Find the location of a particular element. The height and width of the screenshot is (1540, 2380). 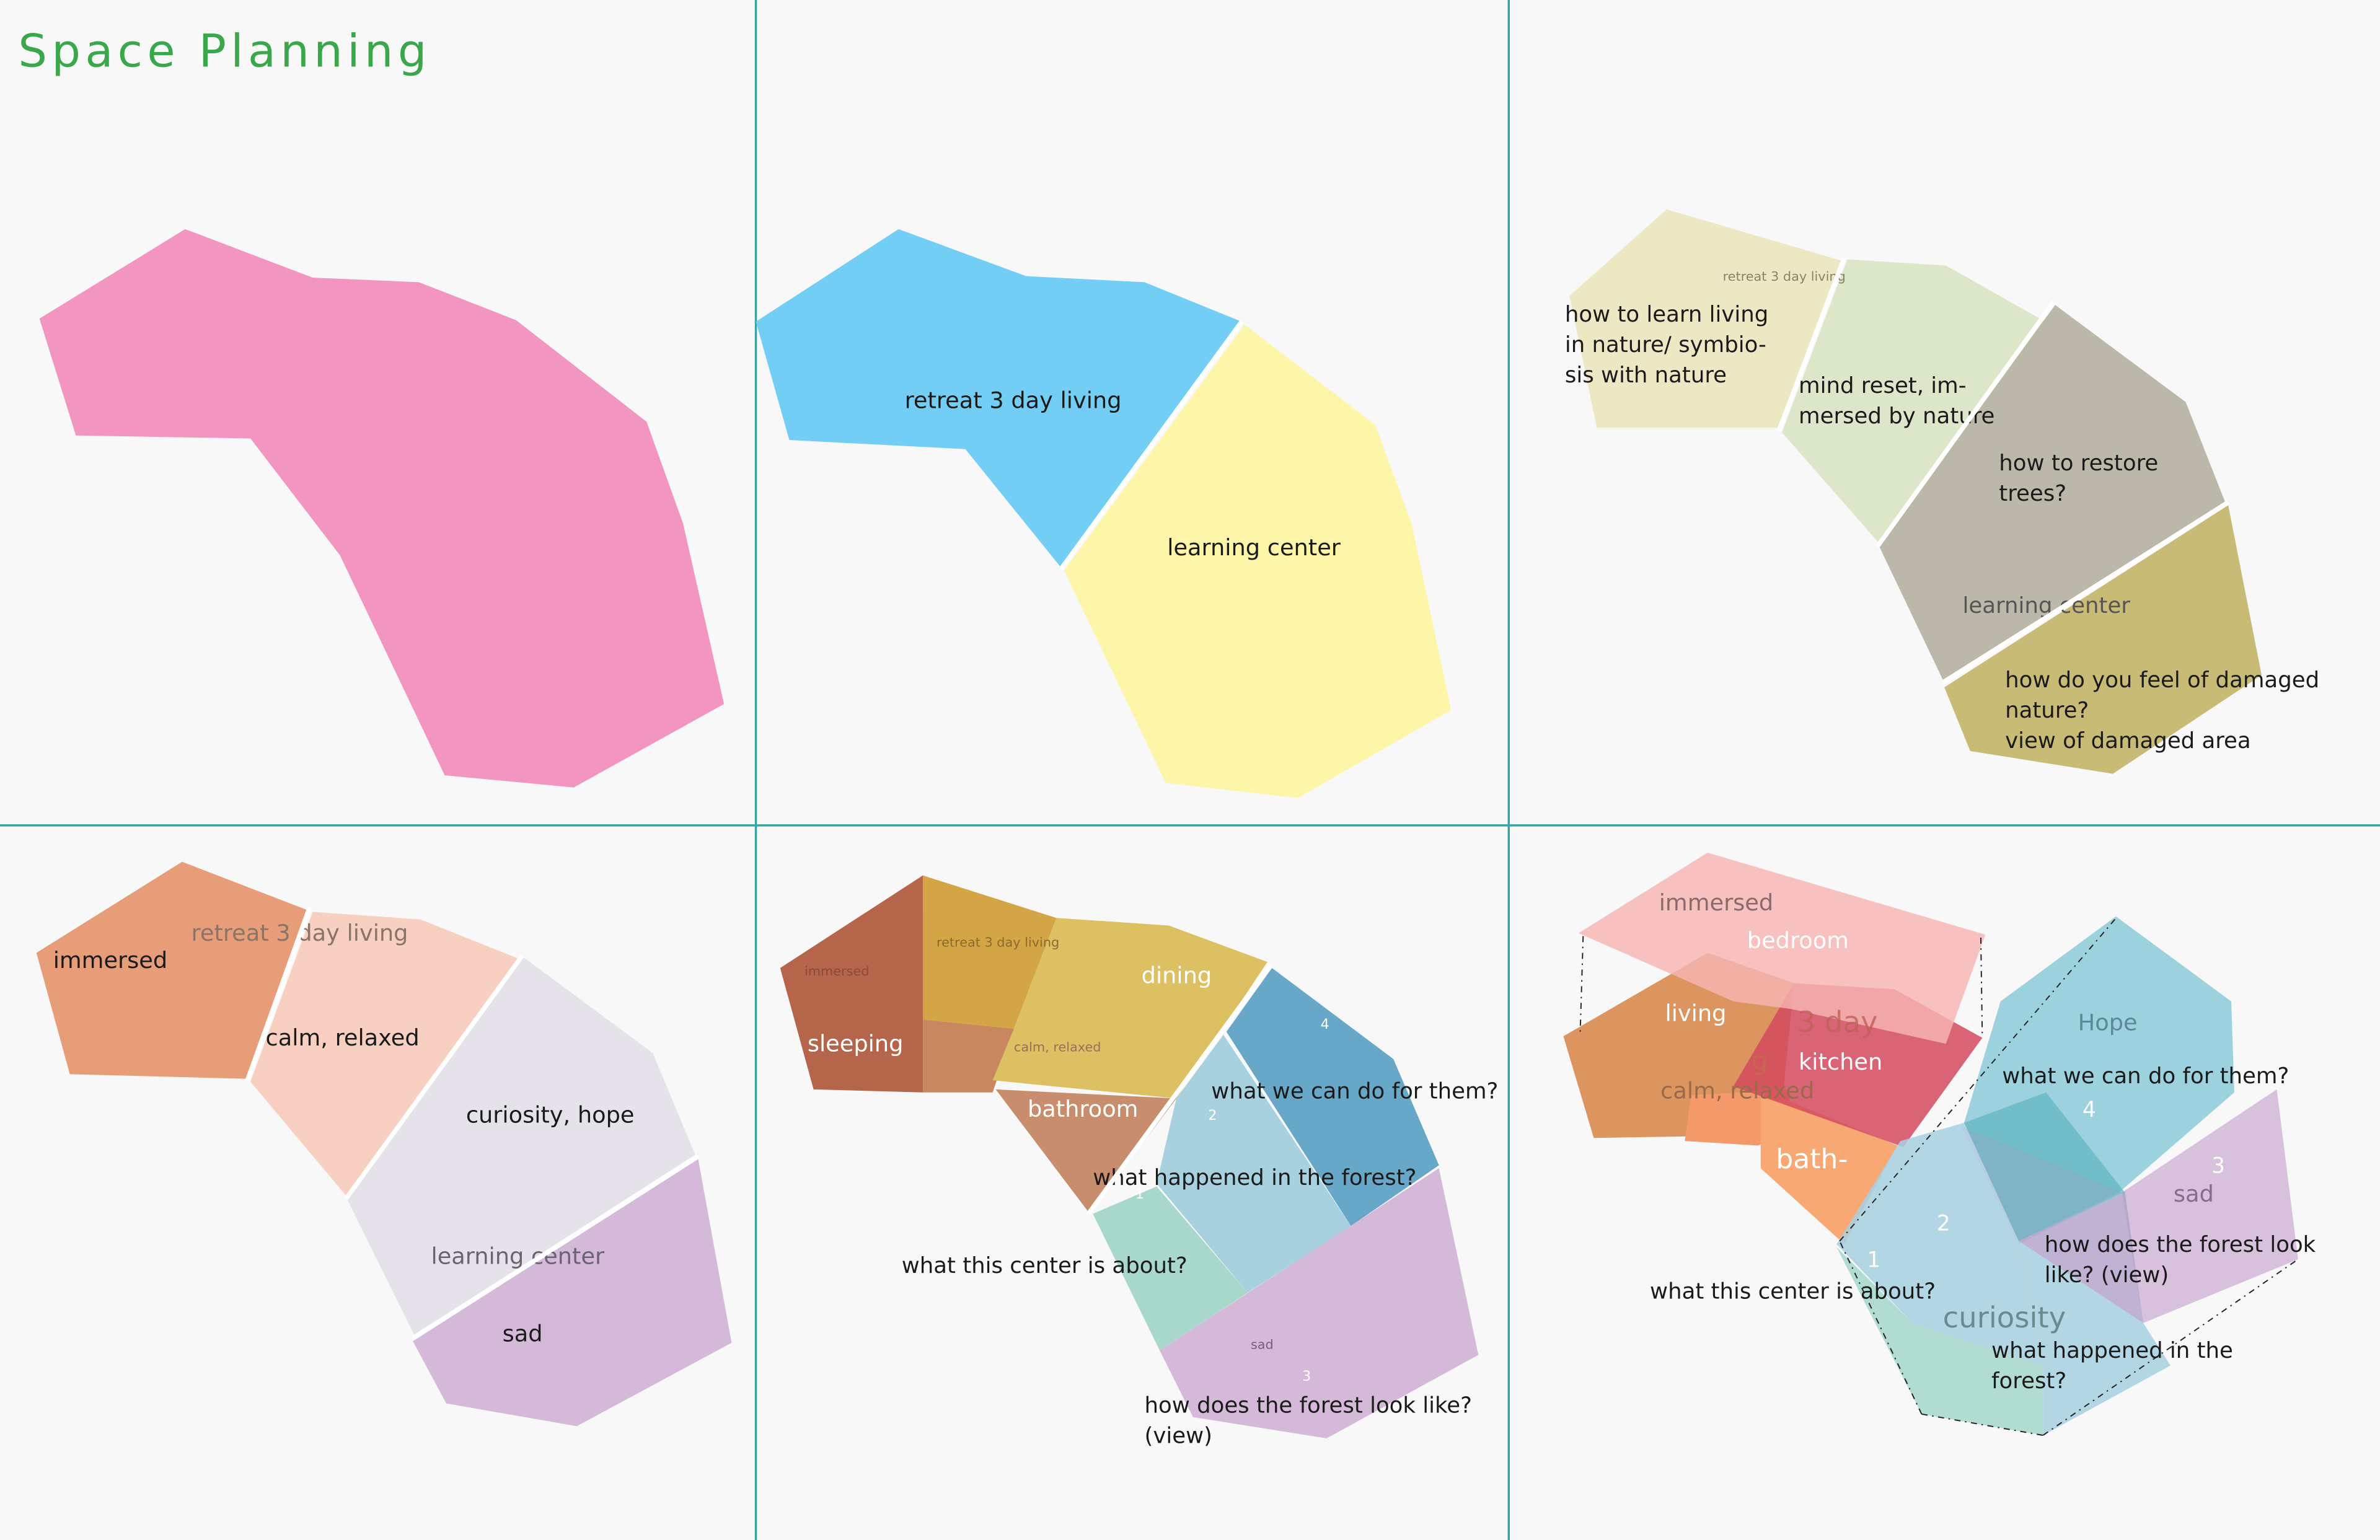

zone-retreat-upper-shape is located at coordinates (989, 952).